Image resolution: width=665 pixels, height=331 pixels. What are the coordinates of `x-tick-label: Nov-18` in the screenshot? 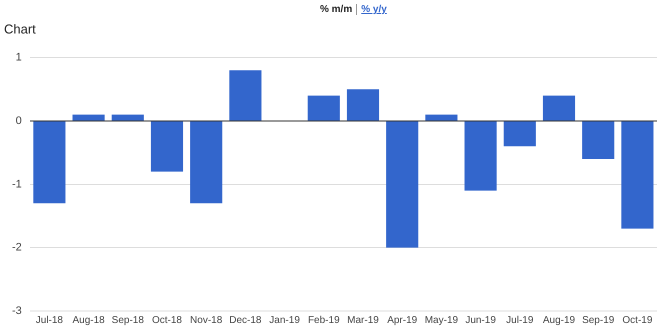 It's located at (206, 320).